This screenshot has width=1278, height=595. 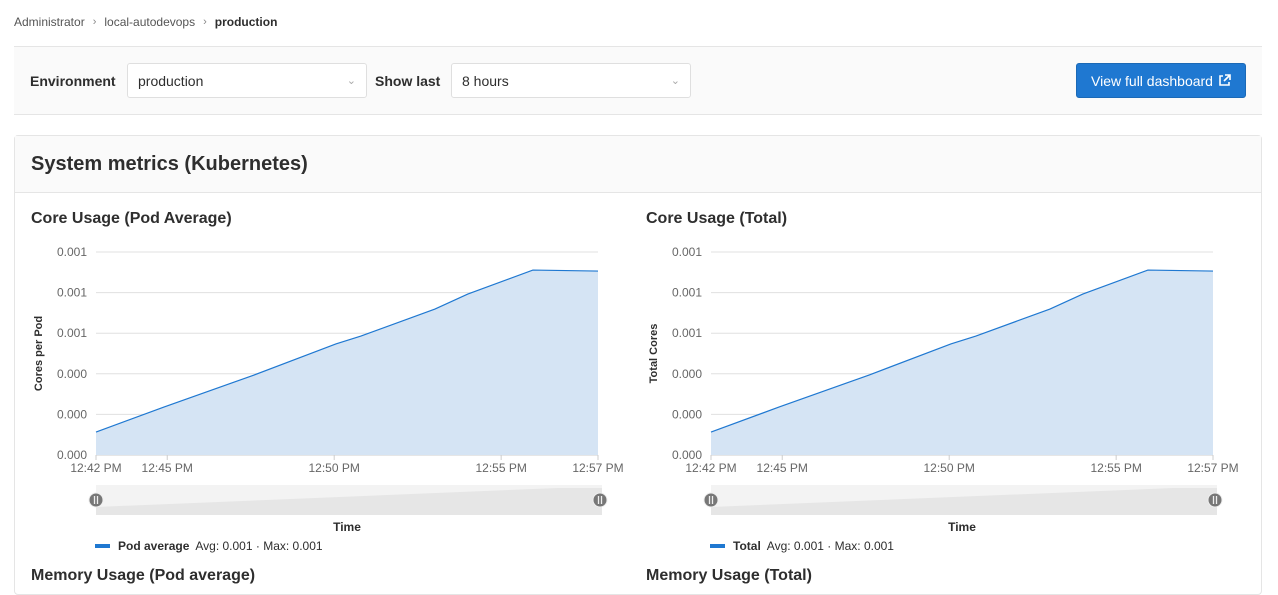 What do you see at coordinates (717, 218) in the screenshot?
I see `chart-title: Core Usage (Total)` at bounding box center [717, 218].